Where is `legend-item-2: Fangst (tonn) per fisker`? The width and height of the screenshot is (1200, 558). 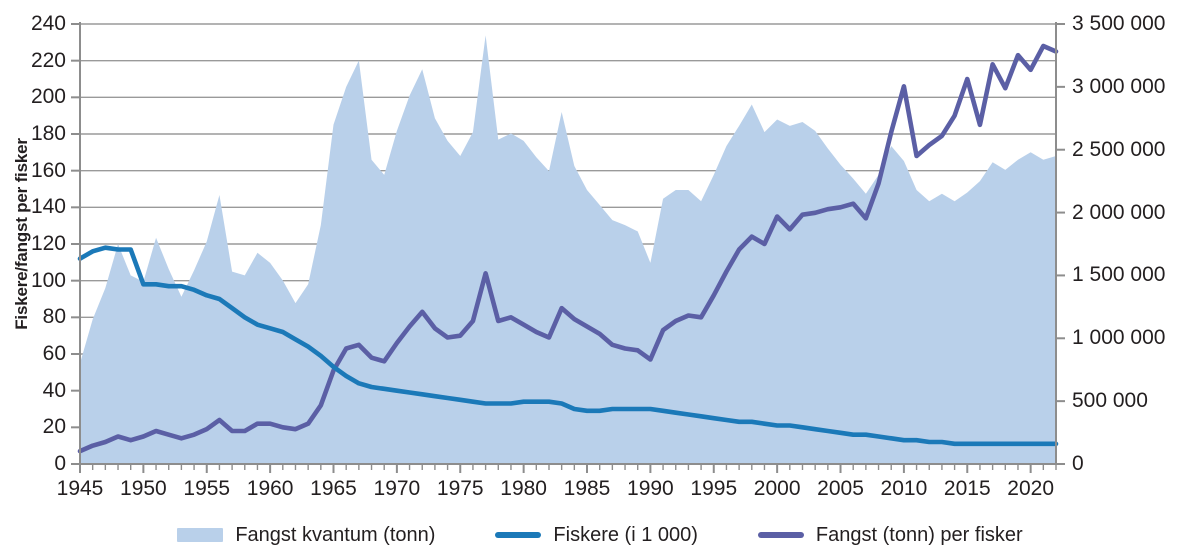
legend-item-2: Fangst (tonn) per fisker is located at coordinates (890, 535).